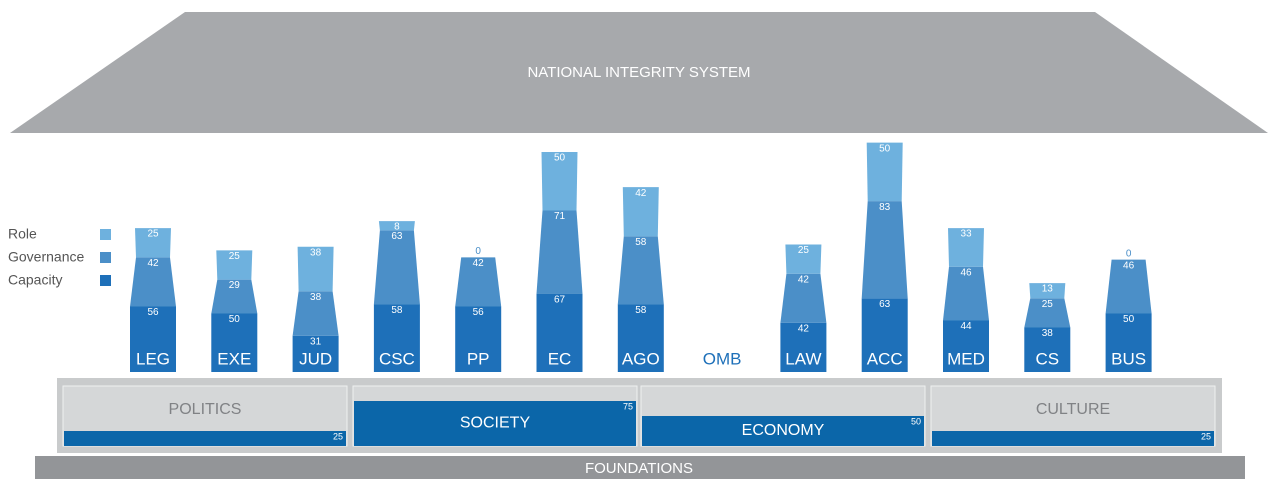 Image resolution: width=1268 pixels, height=479 pixels. I want to click on pillar-label: OMB, so click(722, 358).